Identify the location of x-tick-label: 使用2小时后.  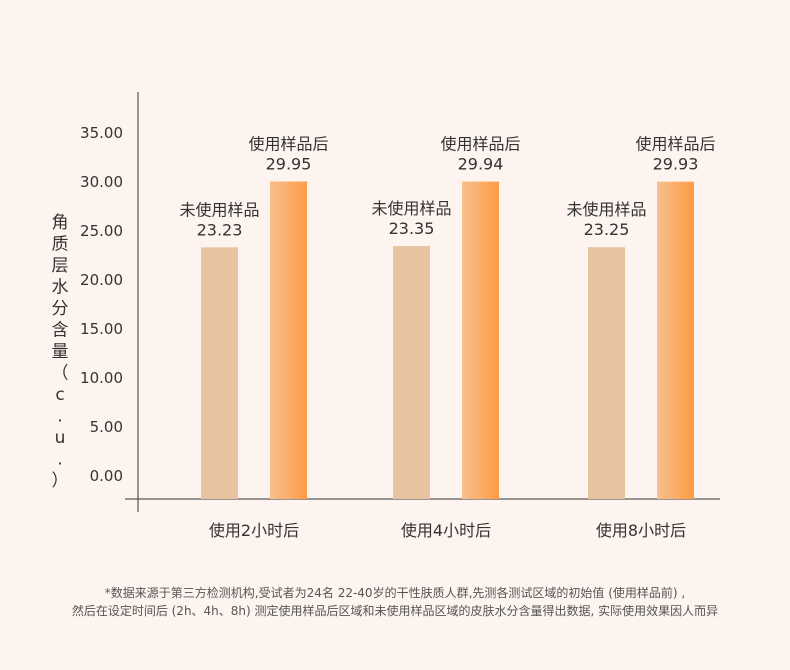
(254, 530).